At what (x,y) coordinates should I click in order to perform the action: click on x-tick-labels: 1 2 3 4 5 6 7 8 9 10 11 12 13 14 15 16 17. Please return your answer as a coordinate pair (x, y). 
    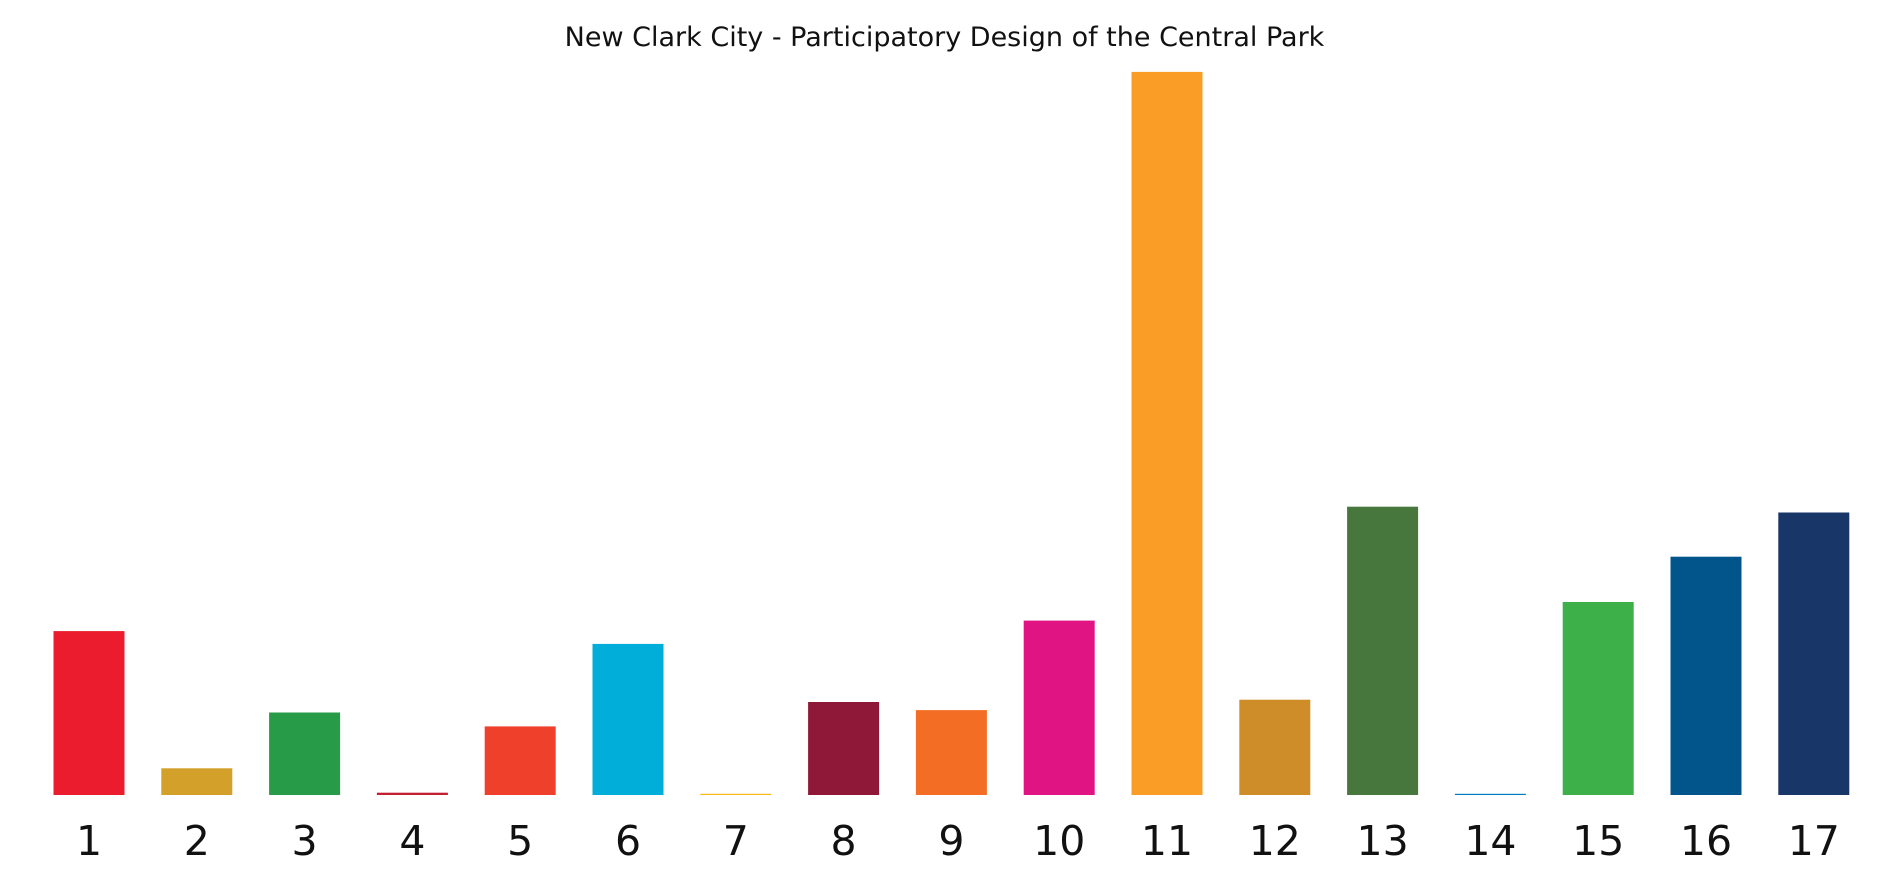
    Looking at the image, I should click on (958, 841).